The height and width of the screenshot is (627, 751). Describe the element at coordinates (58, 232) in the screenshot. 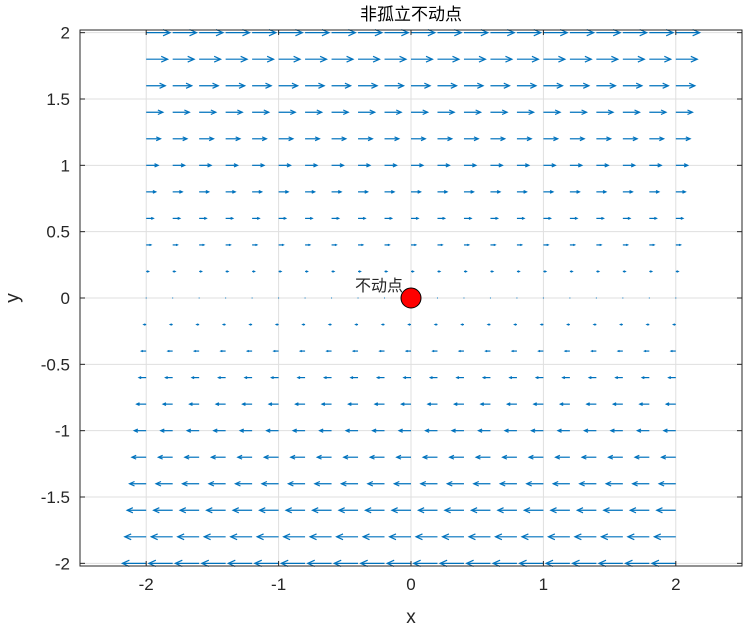

I see `y-tick-label: 0.5` at that location.